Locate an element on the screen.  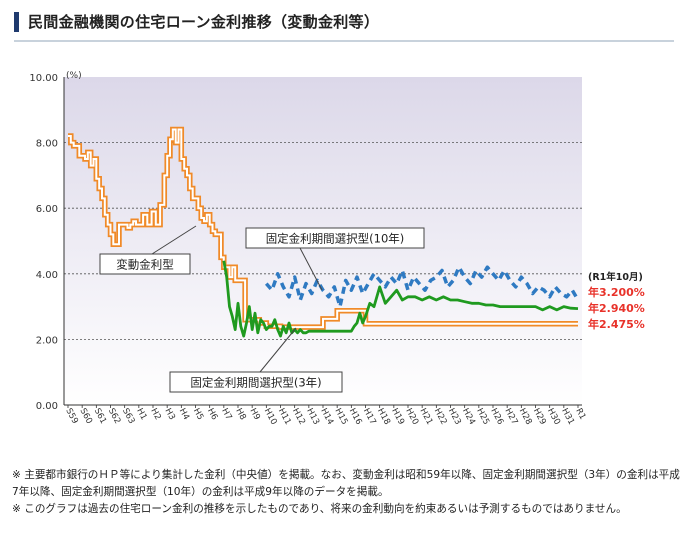
x-tick-label-H25: H25 is located at coordinates (482, 417).